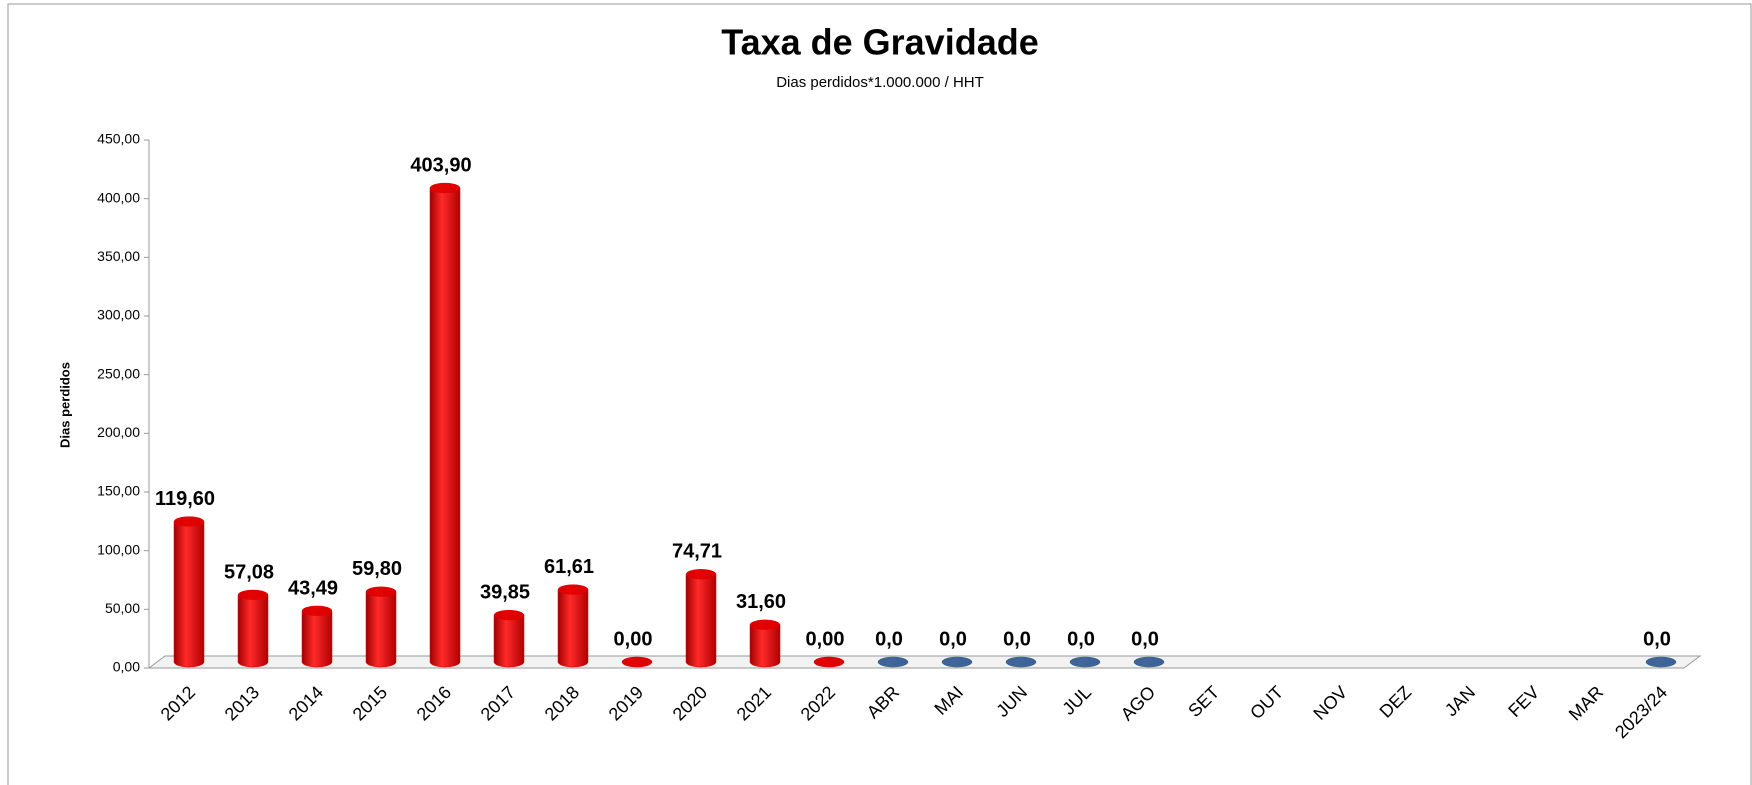 This screenshot has height=785, width=1752. Describe the element at coordinates (1586, 703) in the screenshot. I see `x-tick-label: MAR` at that location.